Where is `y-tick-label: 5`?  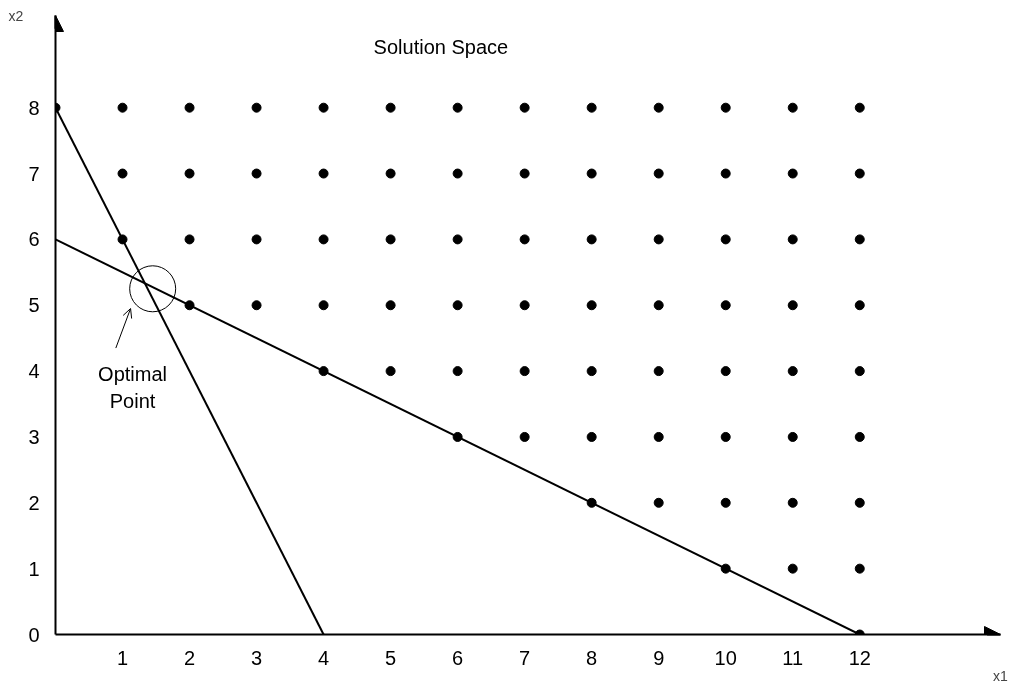 y-tick-label: 5 is located at coordinates (34, 305).